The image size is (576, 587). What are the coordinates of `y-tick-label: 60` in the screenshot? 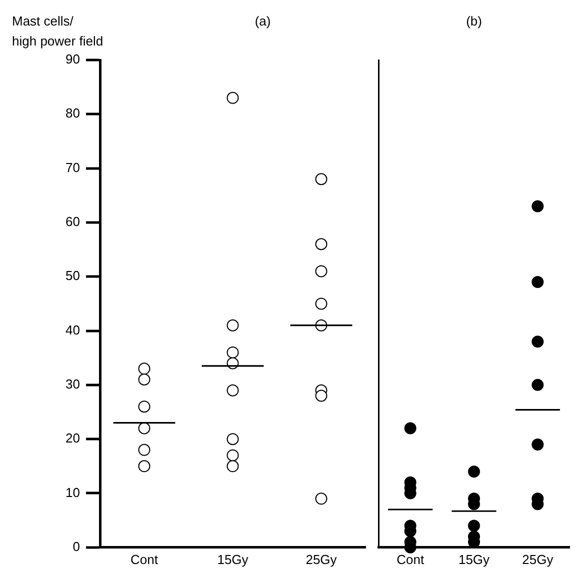 It's located at (73, 222).